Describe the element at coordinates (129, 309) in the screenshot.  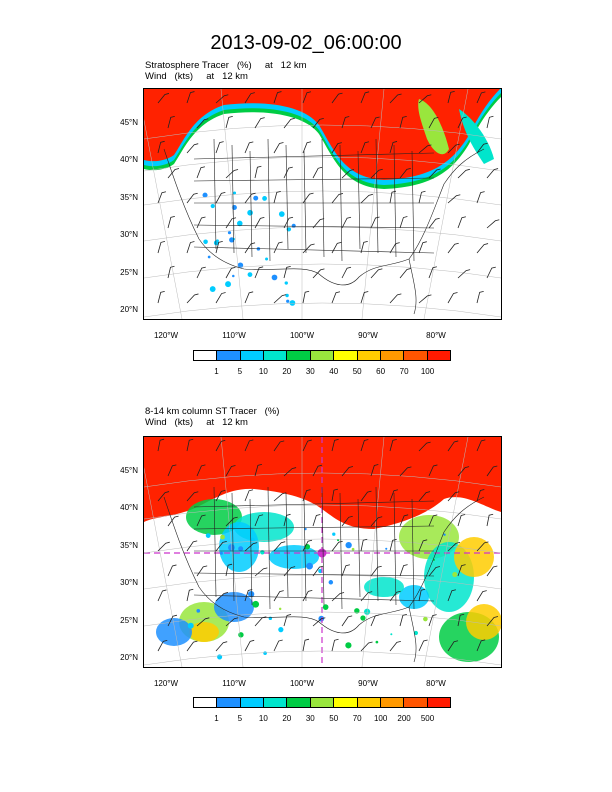
I see `lat-label: 20°N` at that location.